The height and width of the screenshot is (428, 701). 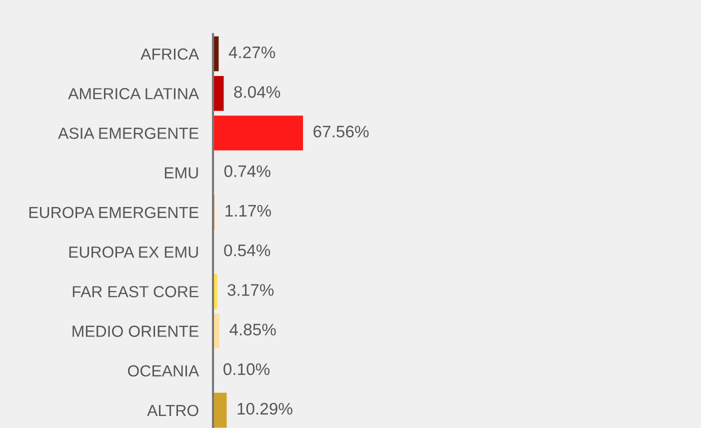 What do you see at coordinates (252, 52) in the screenshot?
I see `data-label: 4.27%` at bounding box center [252, 52].